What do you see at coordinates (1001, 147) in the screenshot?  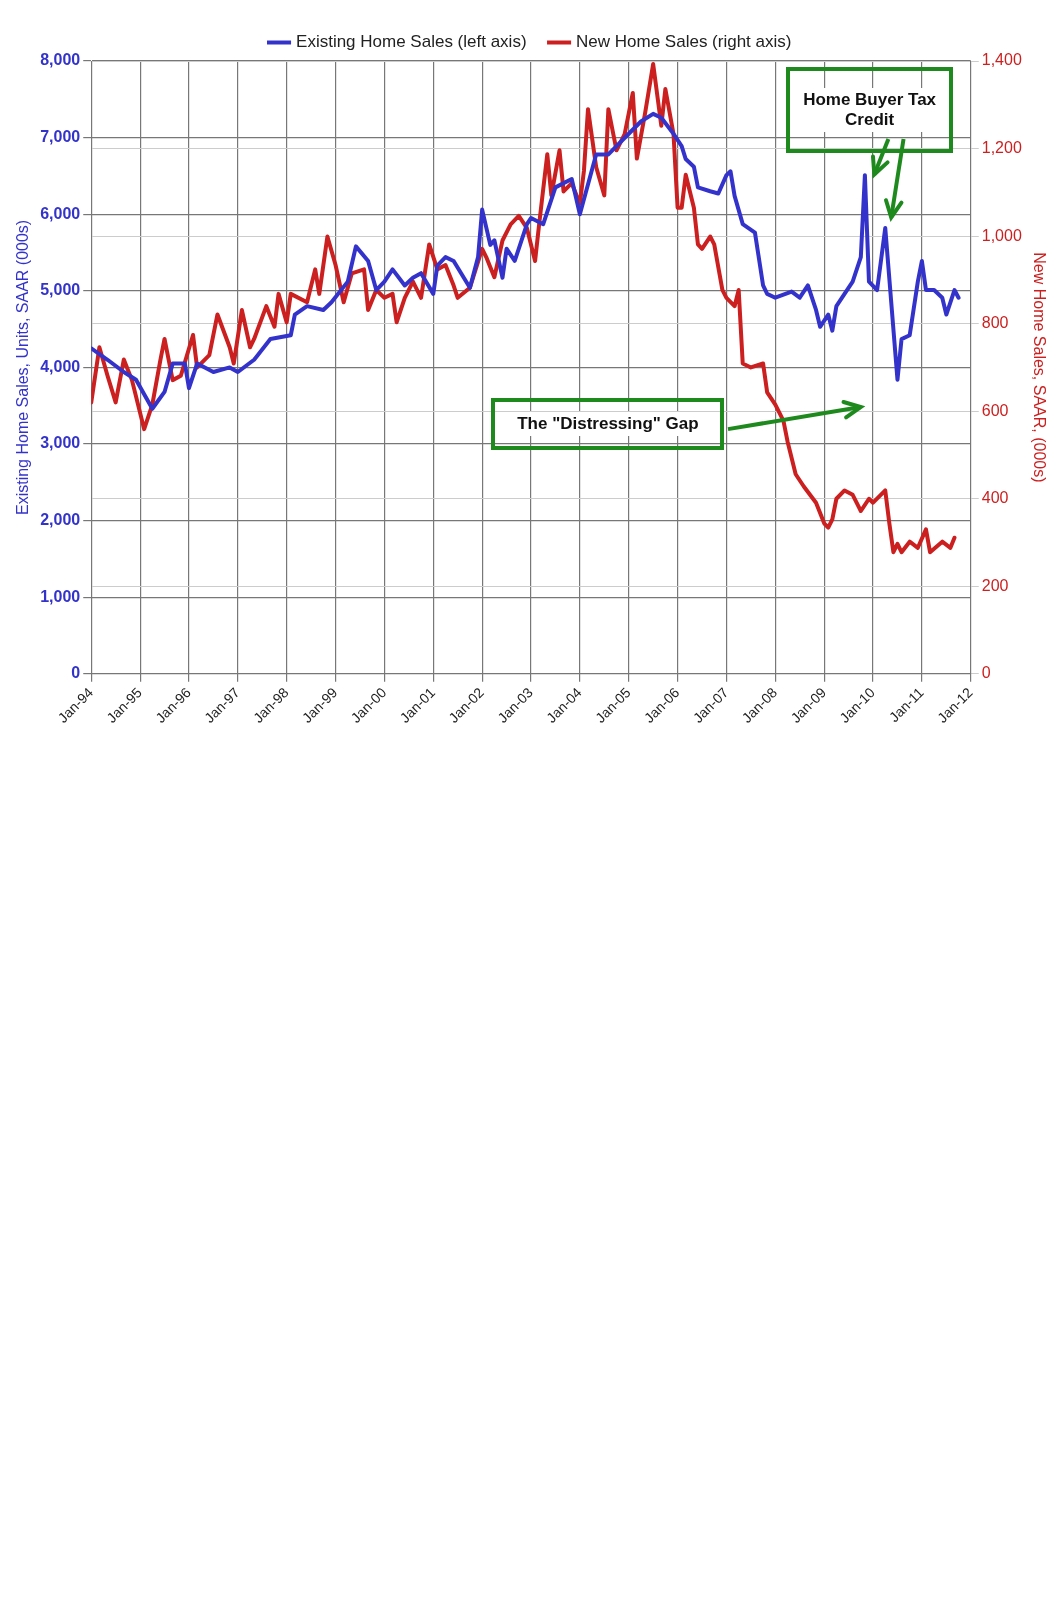 I see `y2-tick-label: 1,200` at bounding box center [1001, 147].